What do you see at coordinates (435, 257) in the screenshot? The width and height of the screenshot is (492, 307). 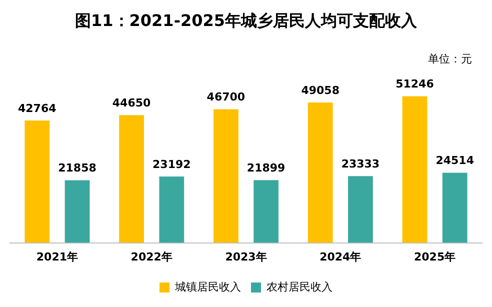 I see `x-tick-label: 2025年` at bounding box center [435, 257].